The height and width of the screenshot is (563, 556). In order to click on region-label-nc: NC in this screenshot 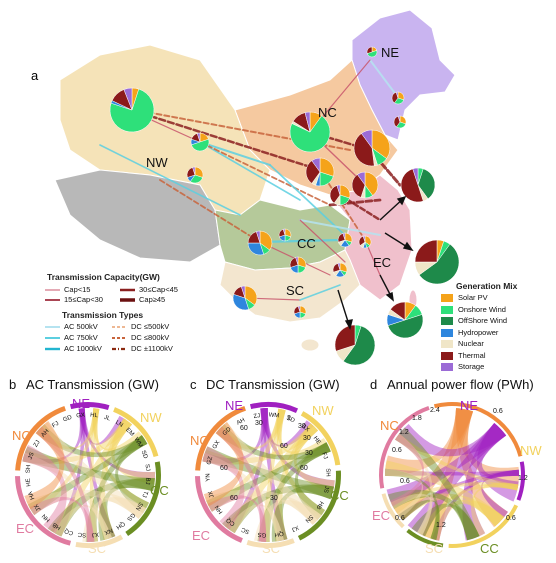, I will do `click(327, 112)`.